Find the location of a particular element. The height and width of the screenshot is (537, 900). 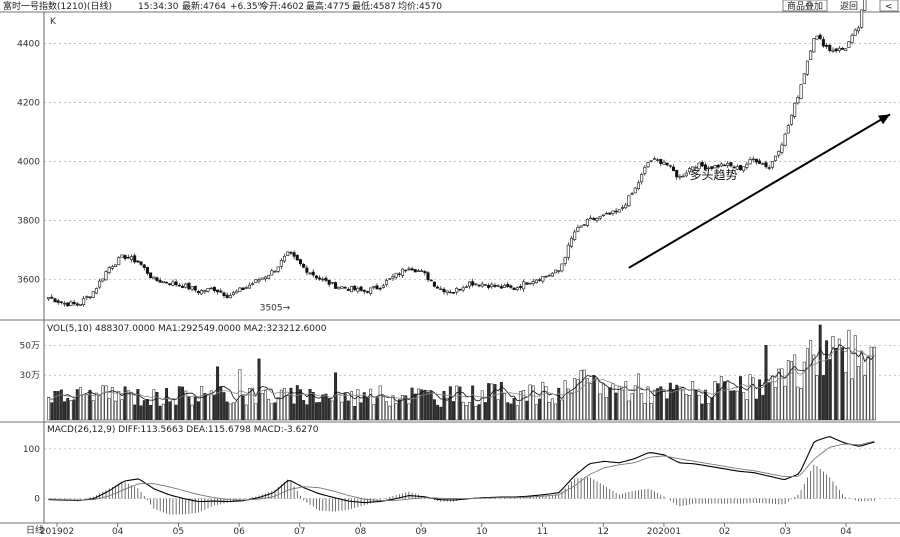

macd-diff-line is located at coordinates (461, 470).